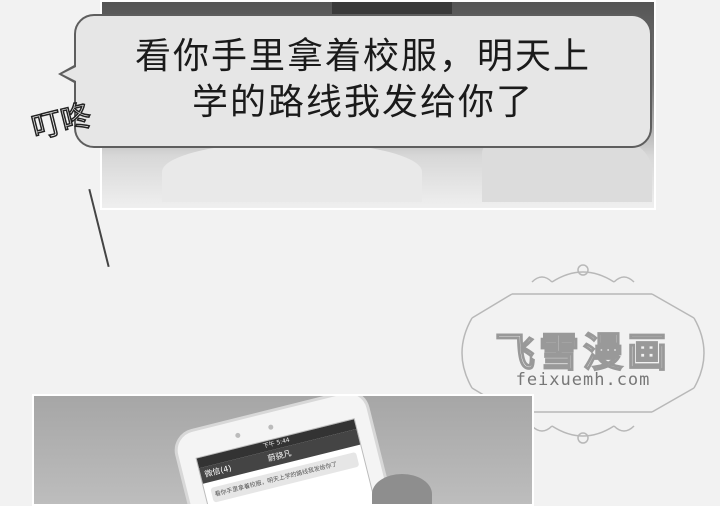 This screenshot has width=720, height=506. Describe the element at coordinates (237, 435) in the screenshot. I see `phone-camera-dot` at that location.